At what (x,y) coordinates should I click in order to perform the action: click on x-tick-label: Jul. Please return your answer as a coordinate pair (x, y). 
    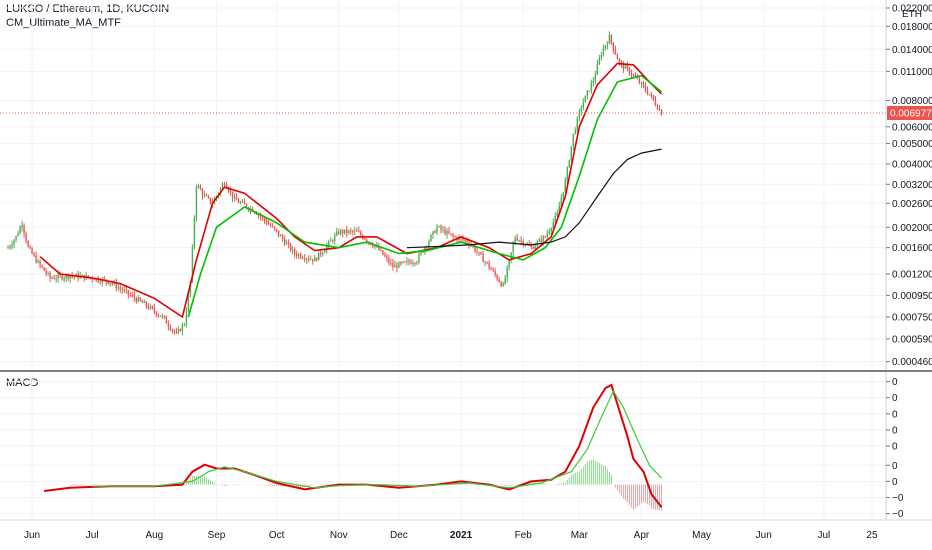
    Looking at the image, I should click on (823, 535).